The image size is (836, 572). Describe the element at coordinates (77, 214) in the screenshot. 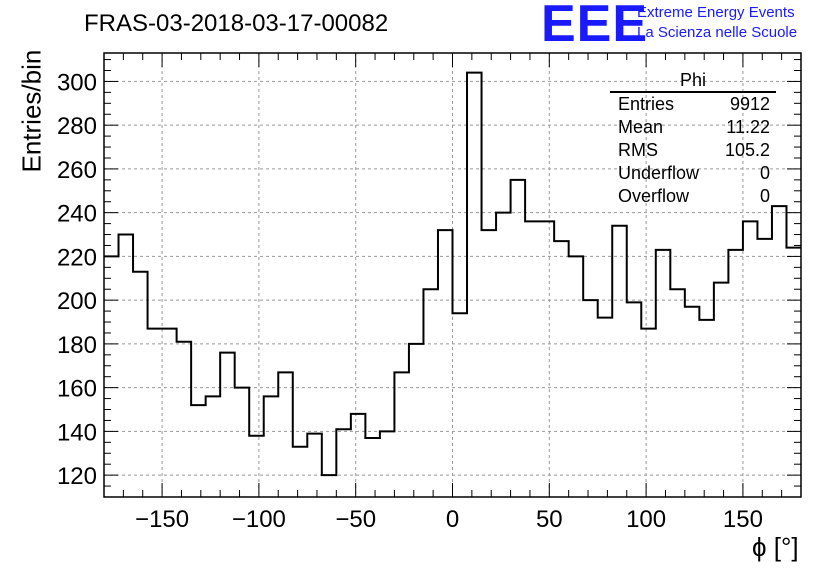

I see `y-tick-label: 240` at that location.